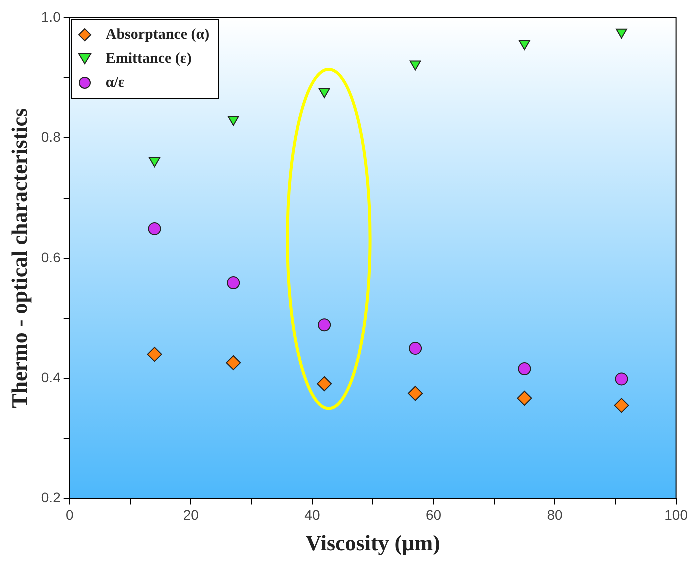 The height and width of the screenshot is (566, 691). What do you see at coordinates (51, 377) in the screenshot?
I see `y-tick-label: 0.4` at bounding box center [51, 377].